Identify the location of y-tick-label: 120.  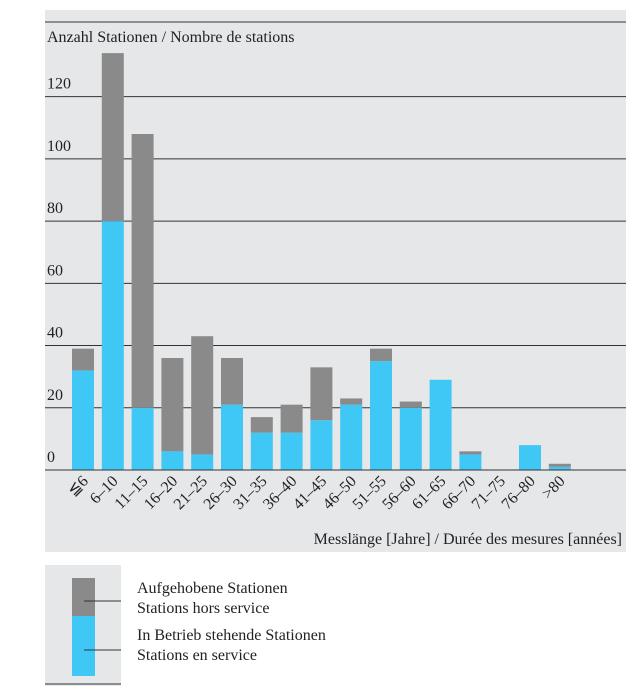
(59, 84).